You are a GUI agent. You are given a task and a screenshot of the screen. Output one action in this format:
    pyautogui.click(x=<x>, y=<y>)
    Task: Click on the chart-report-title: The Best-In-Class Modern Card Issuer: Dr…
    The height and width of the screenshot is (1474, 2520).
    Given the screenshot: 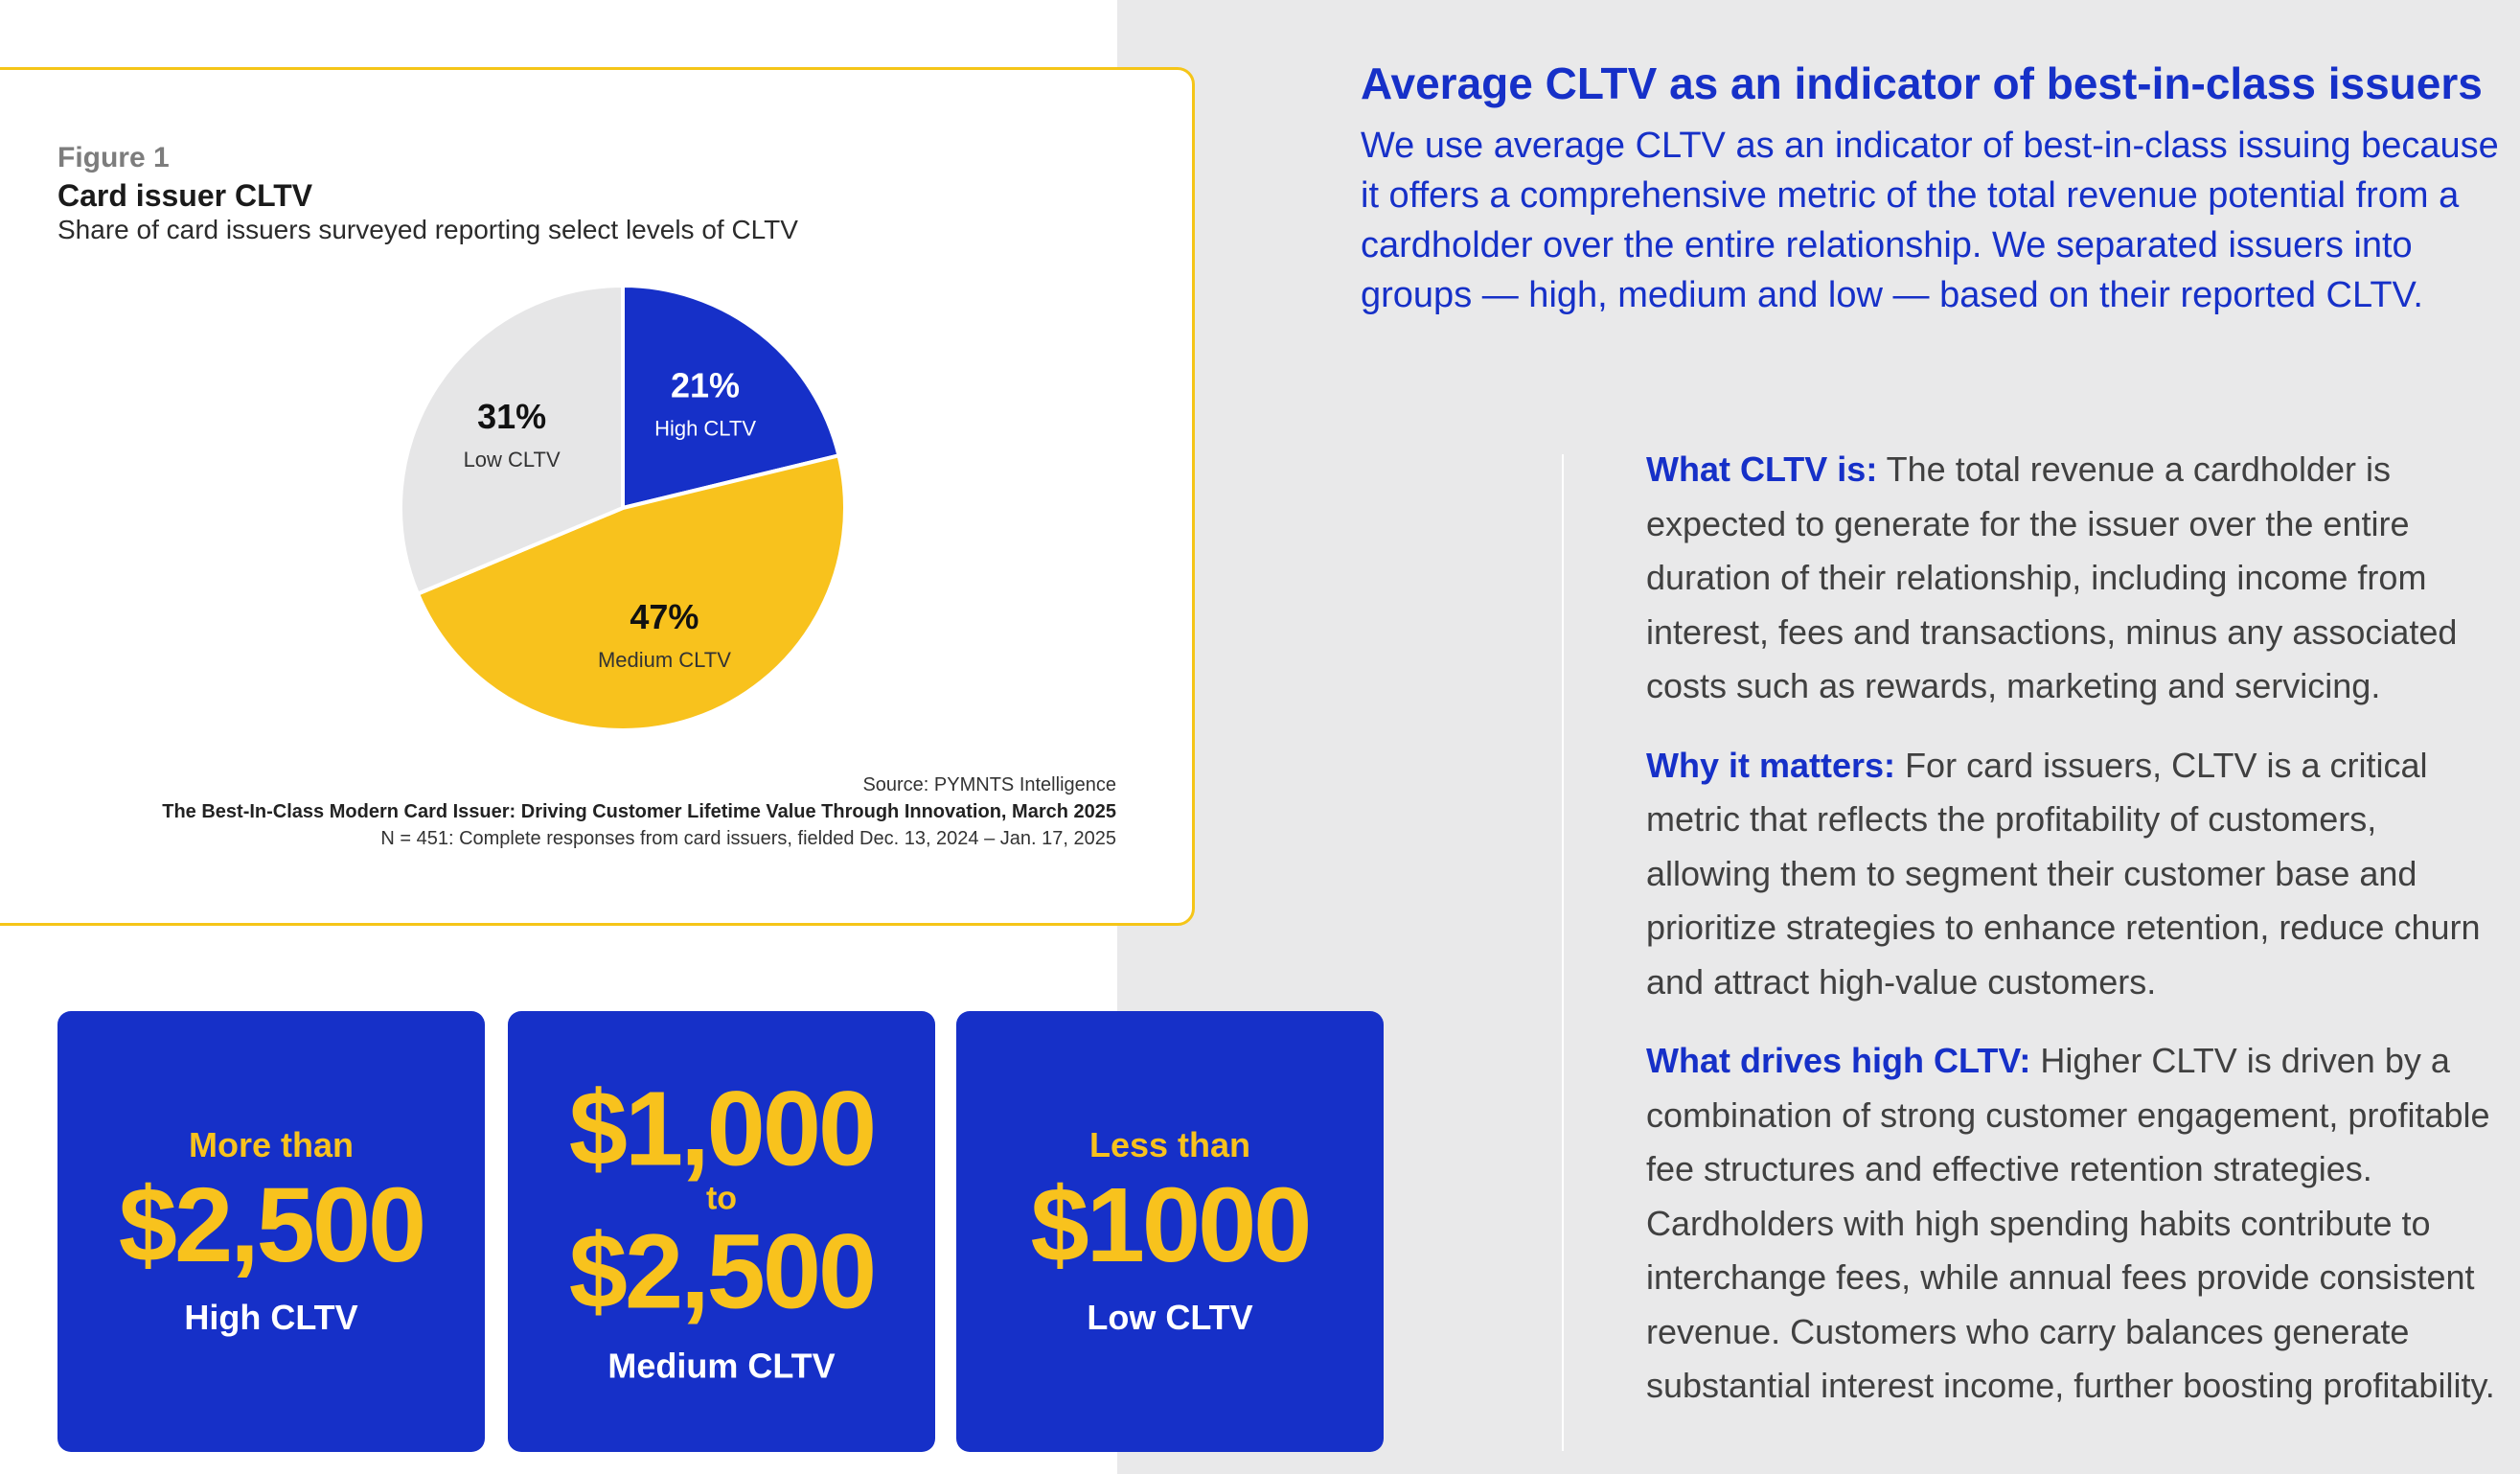 What is the action you would take?
    pyautogui.click(x=639, y=811)
    